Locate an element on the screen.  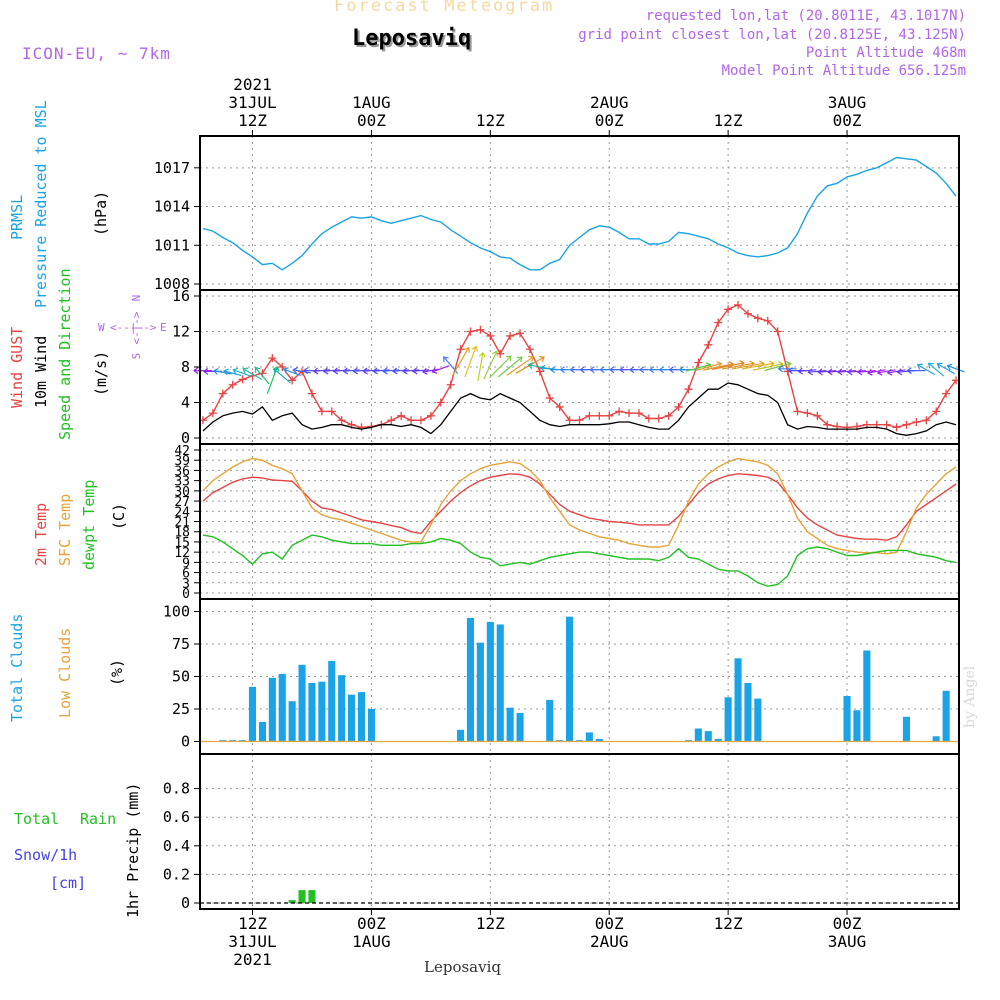
top-time-label-0-1: 31JUL is located at coordinates (252, 102).